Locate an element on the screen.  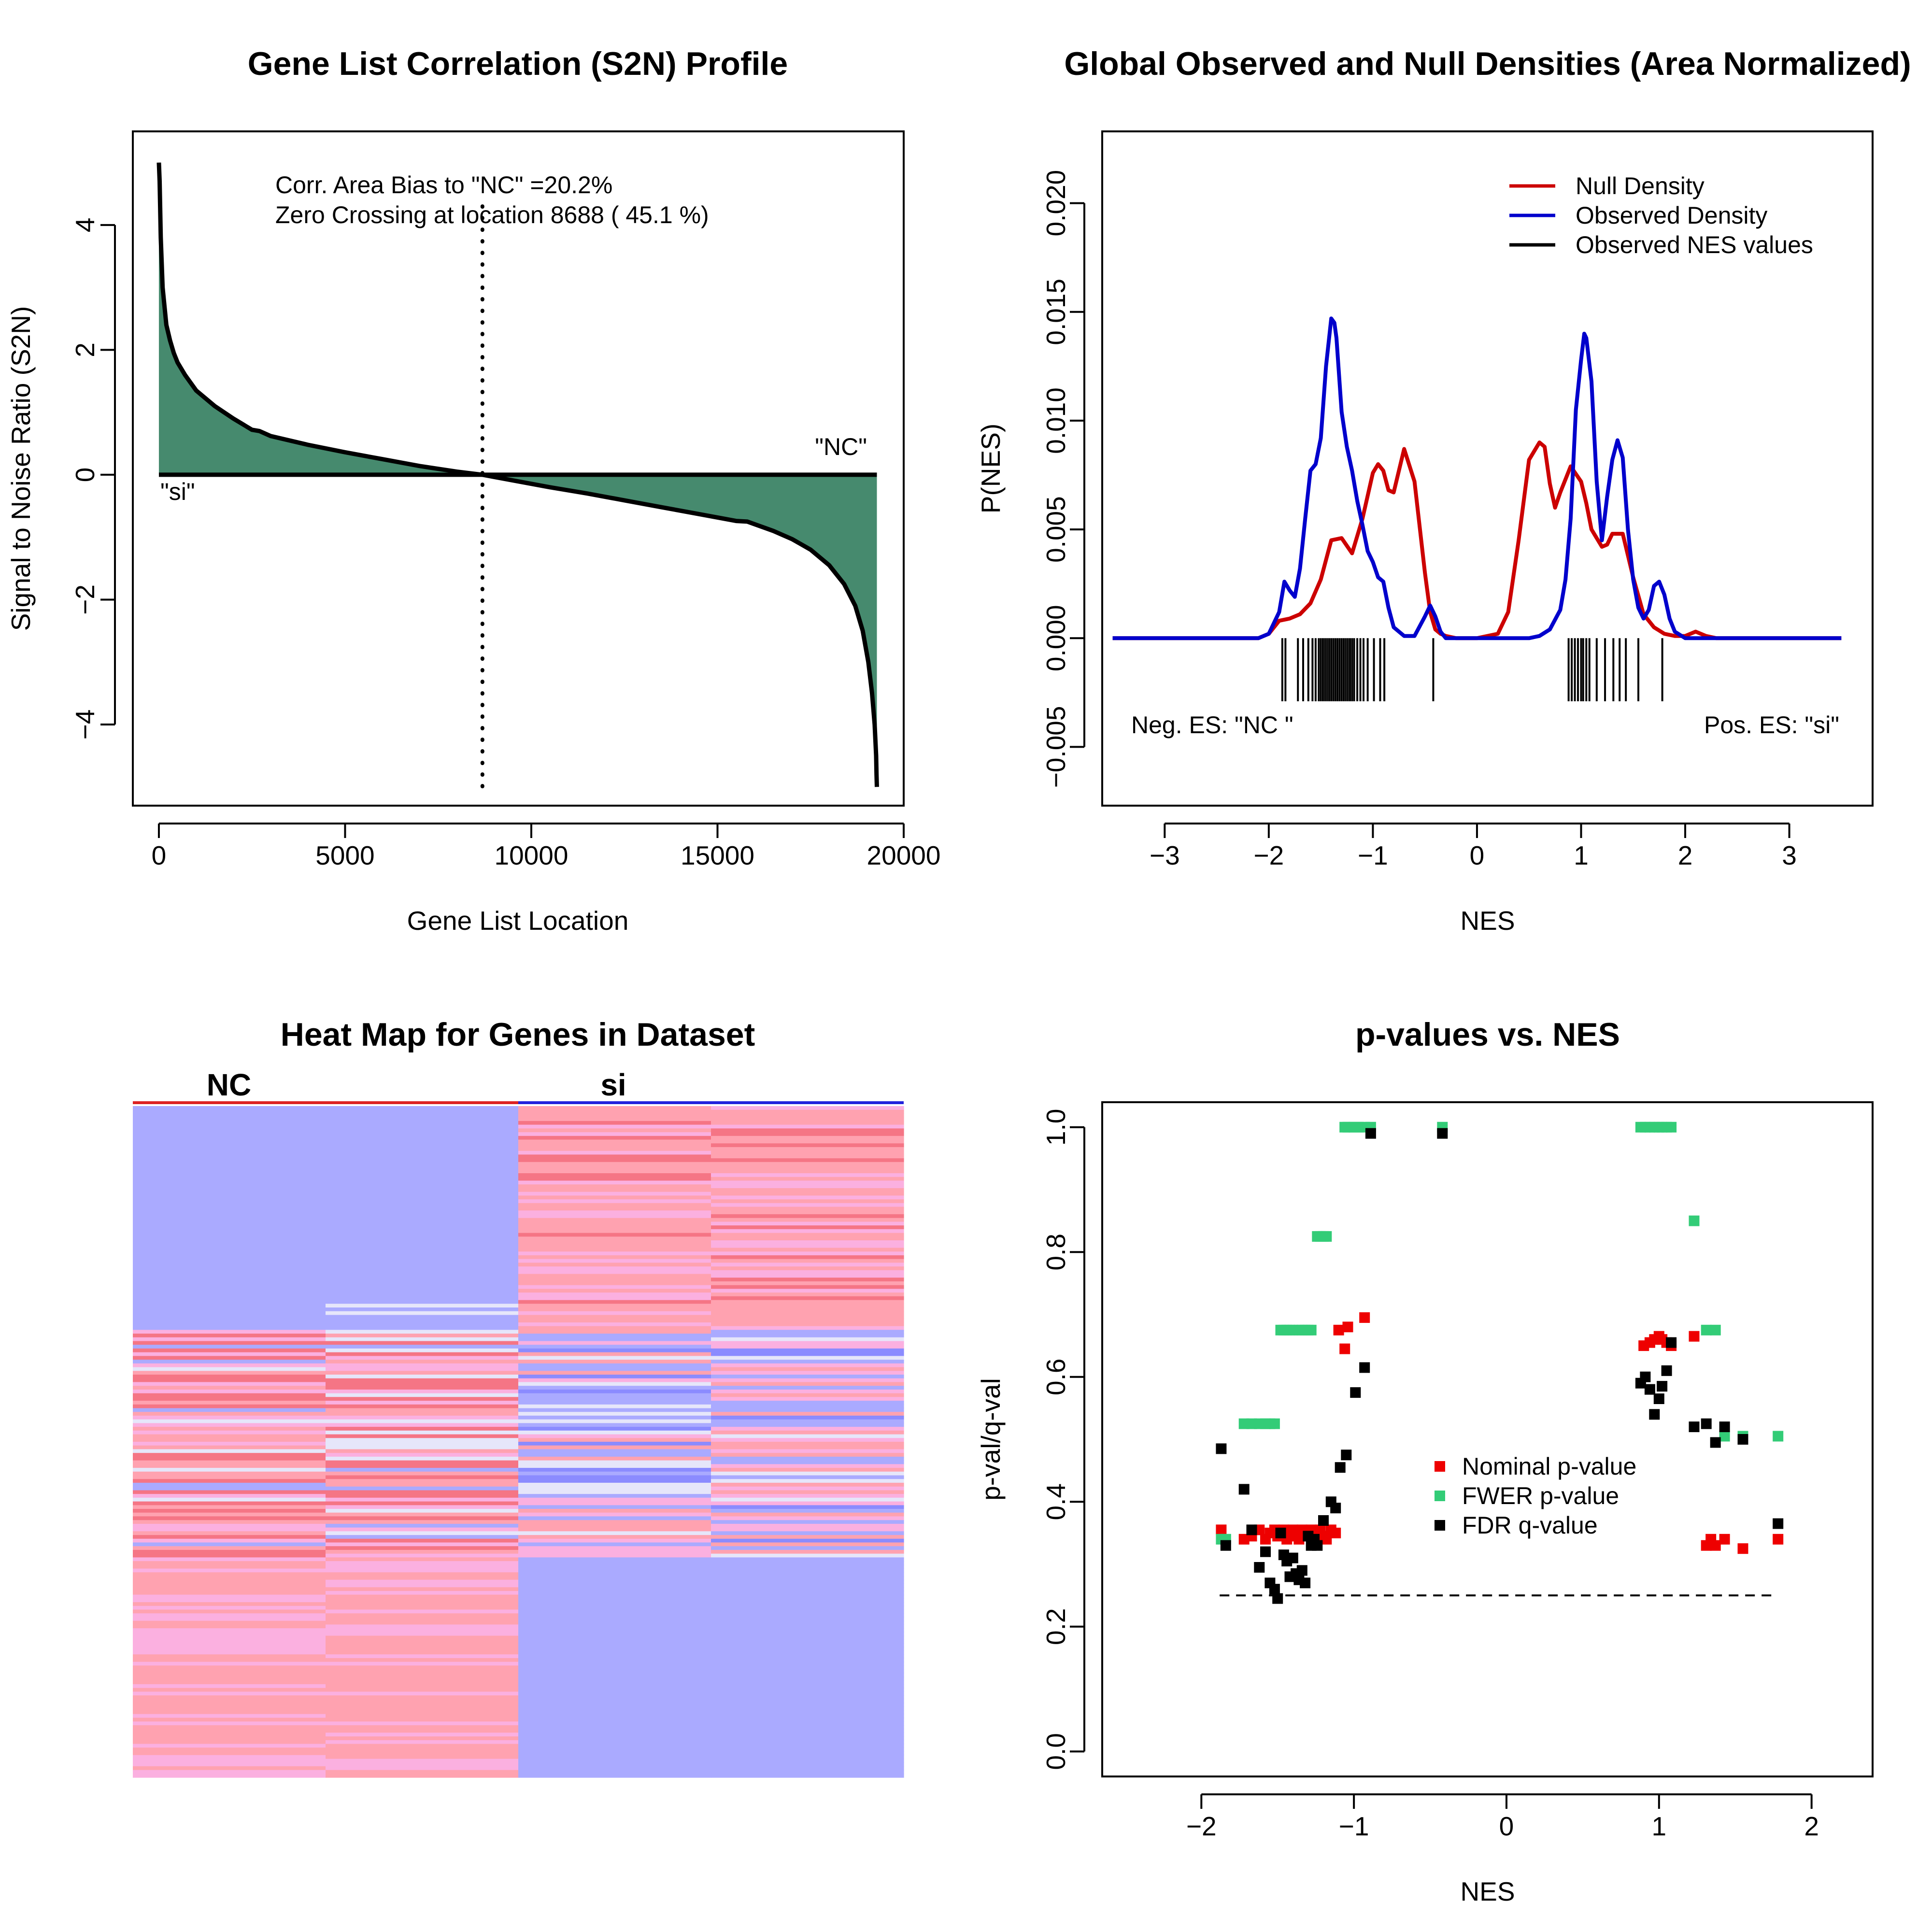
x-tick-label: 2 is located at coordinates (1811, 1826).